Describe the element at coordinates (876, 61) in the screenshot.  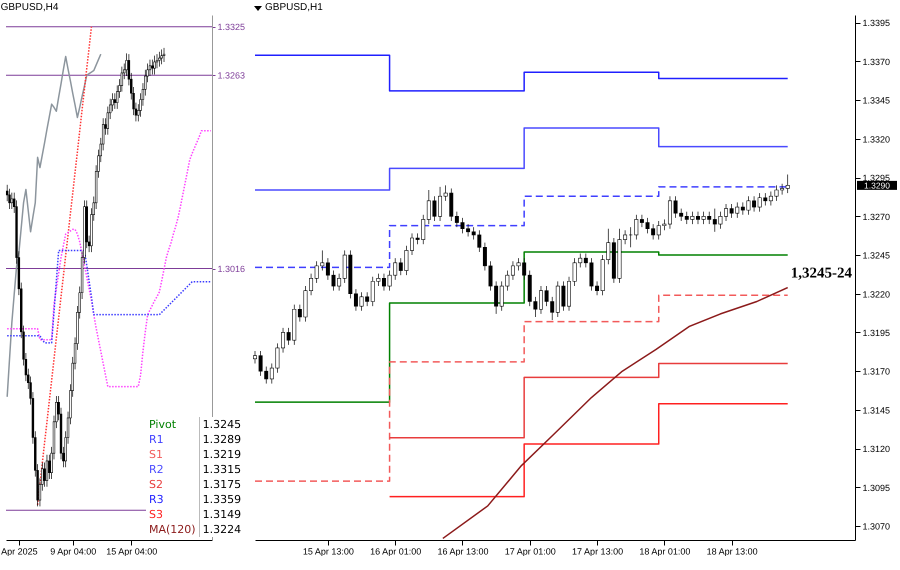
I see `y-tick-label: 1.3370` at that location.